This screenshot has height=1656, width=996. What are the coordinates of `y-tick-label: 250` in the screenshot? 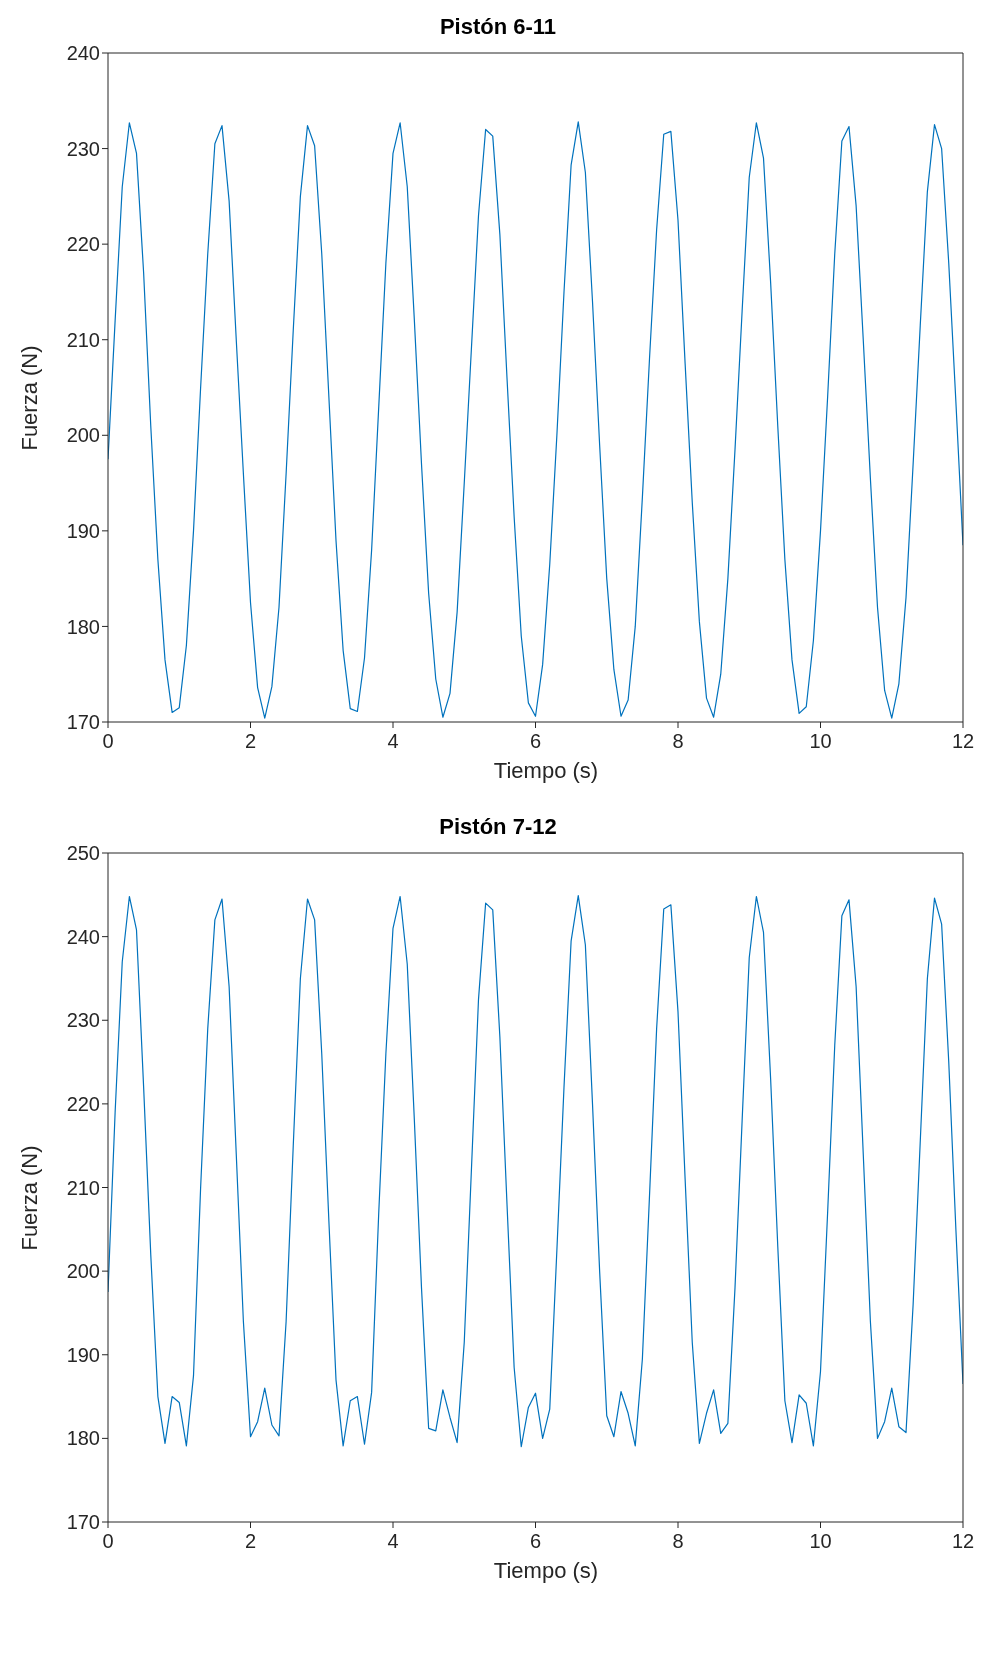 It's located at (83, 853).